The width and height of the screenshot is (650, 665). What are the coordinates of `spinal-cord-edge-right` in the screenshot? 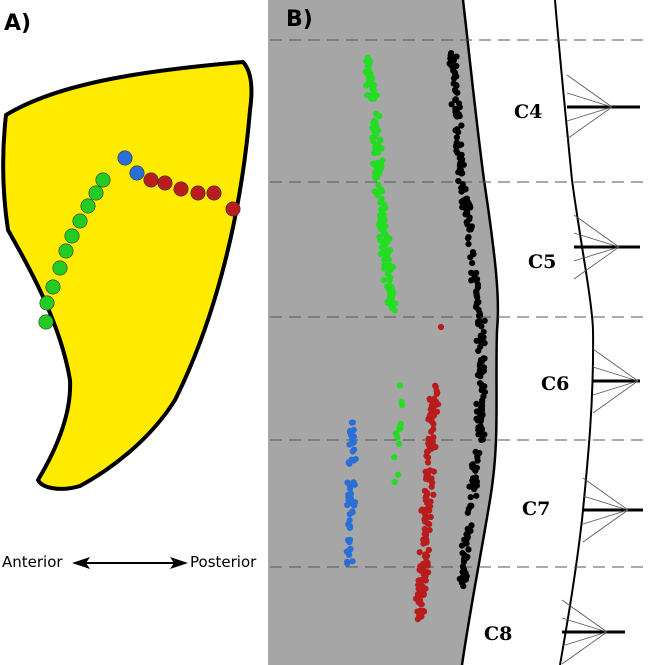 It's located at (574, 332).